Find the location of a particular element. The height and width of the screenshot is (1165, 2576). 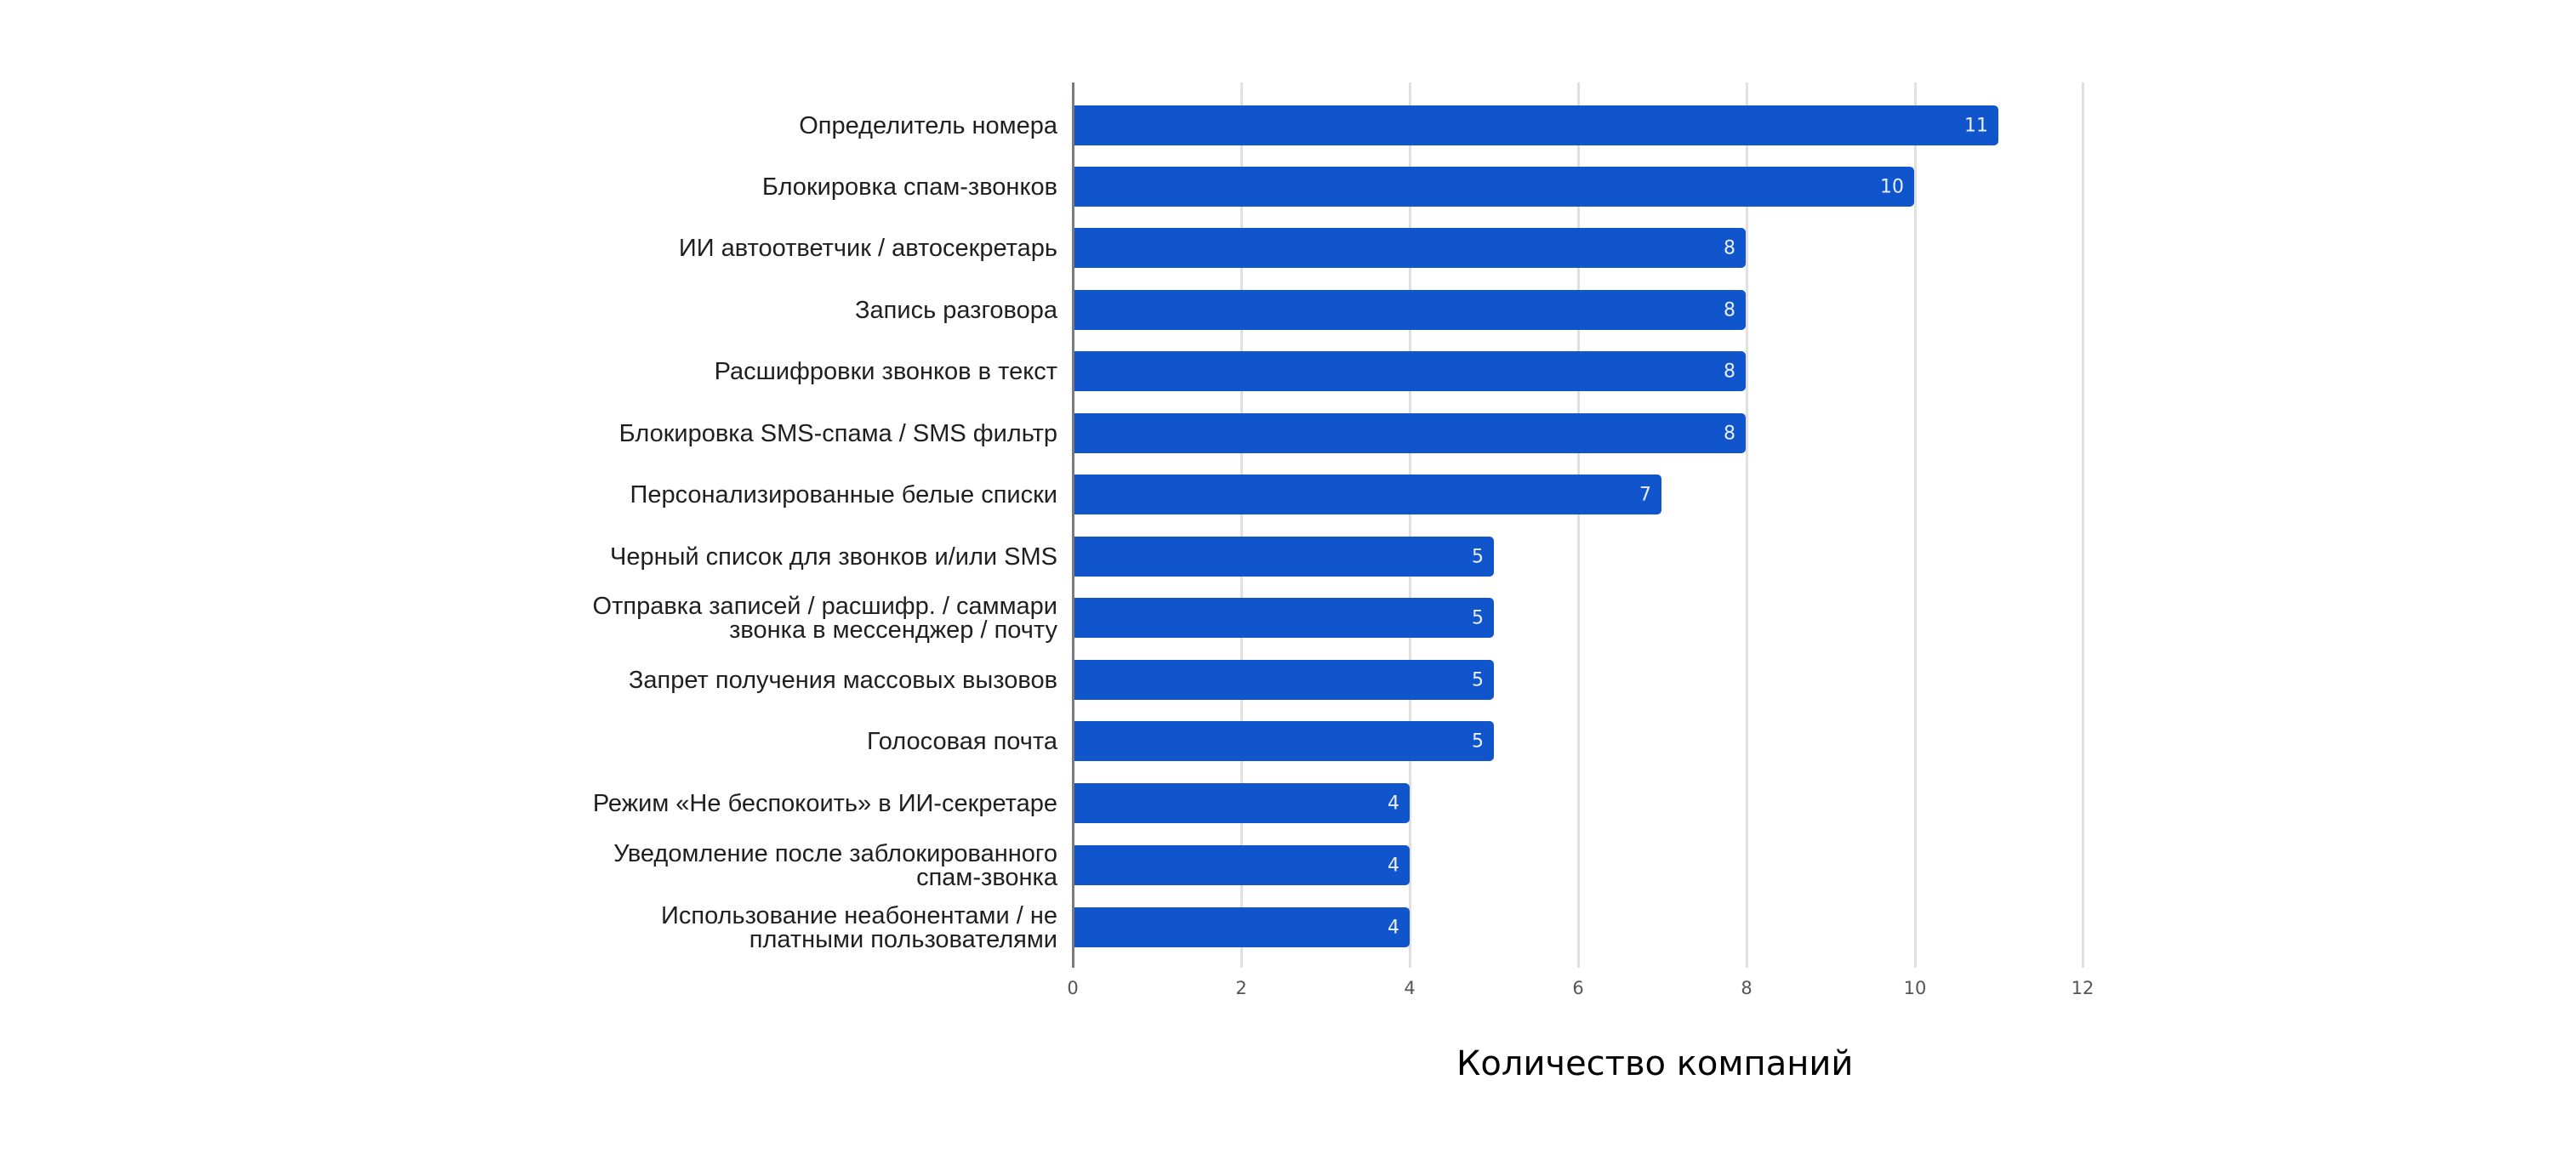

x-tick-label: 4 is located at coordinates (1410, 988).